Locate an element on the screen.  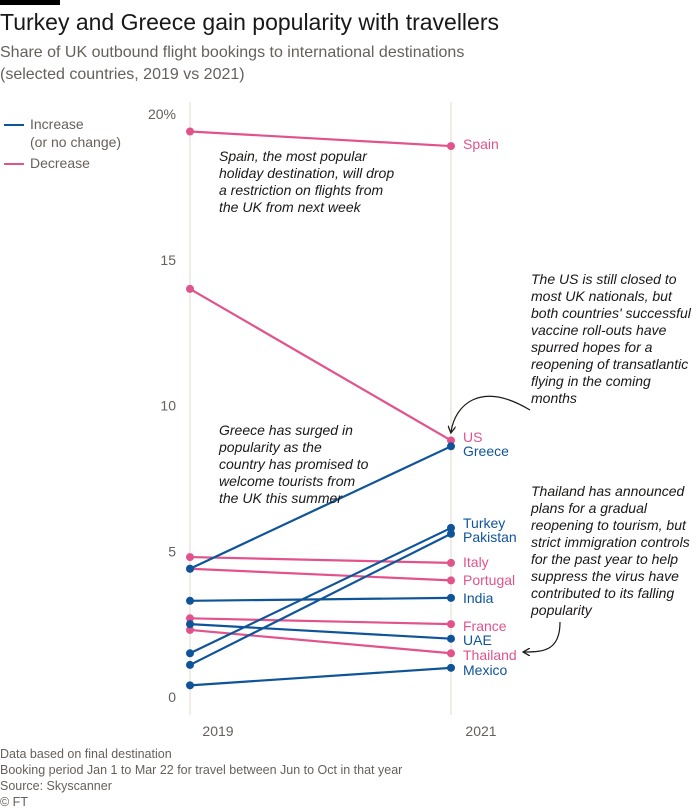
series-label-india: India is located at coordinates (478, 598).